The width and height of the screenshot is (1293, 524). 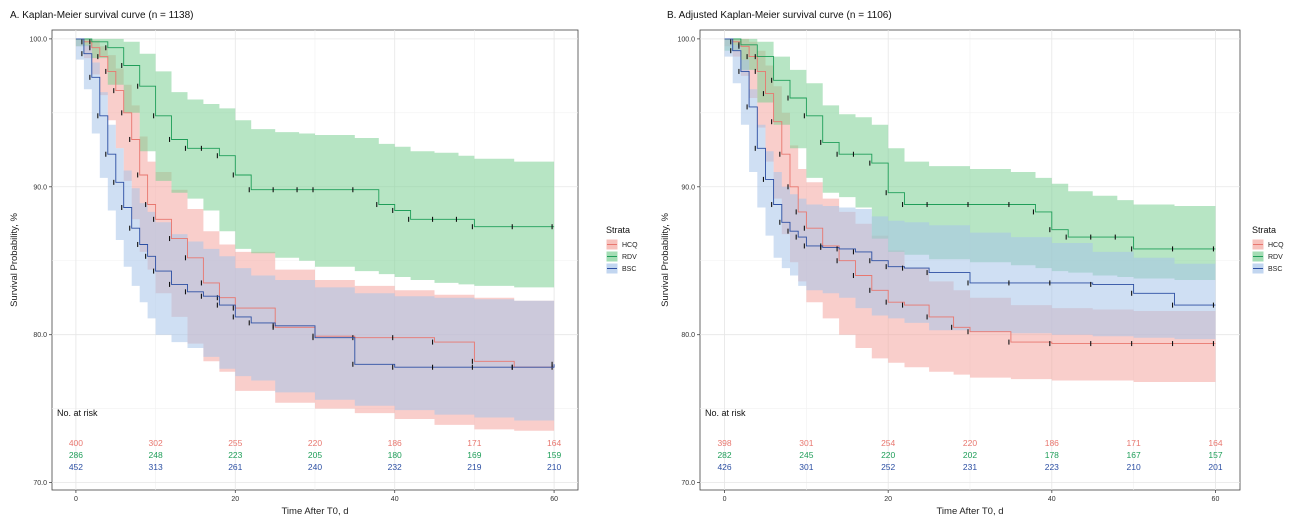 I want to click on risk-count-hcq: 301, so click(x=806, y=443).